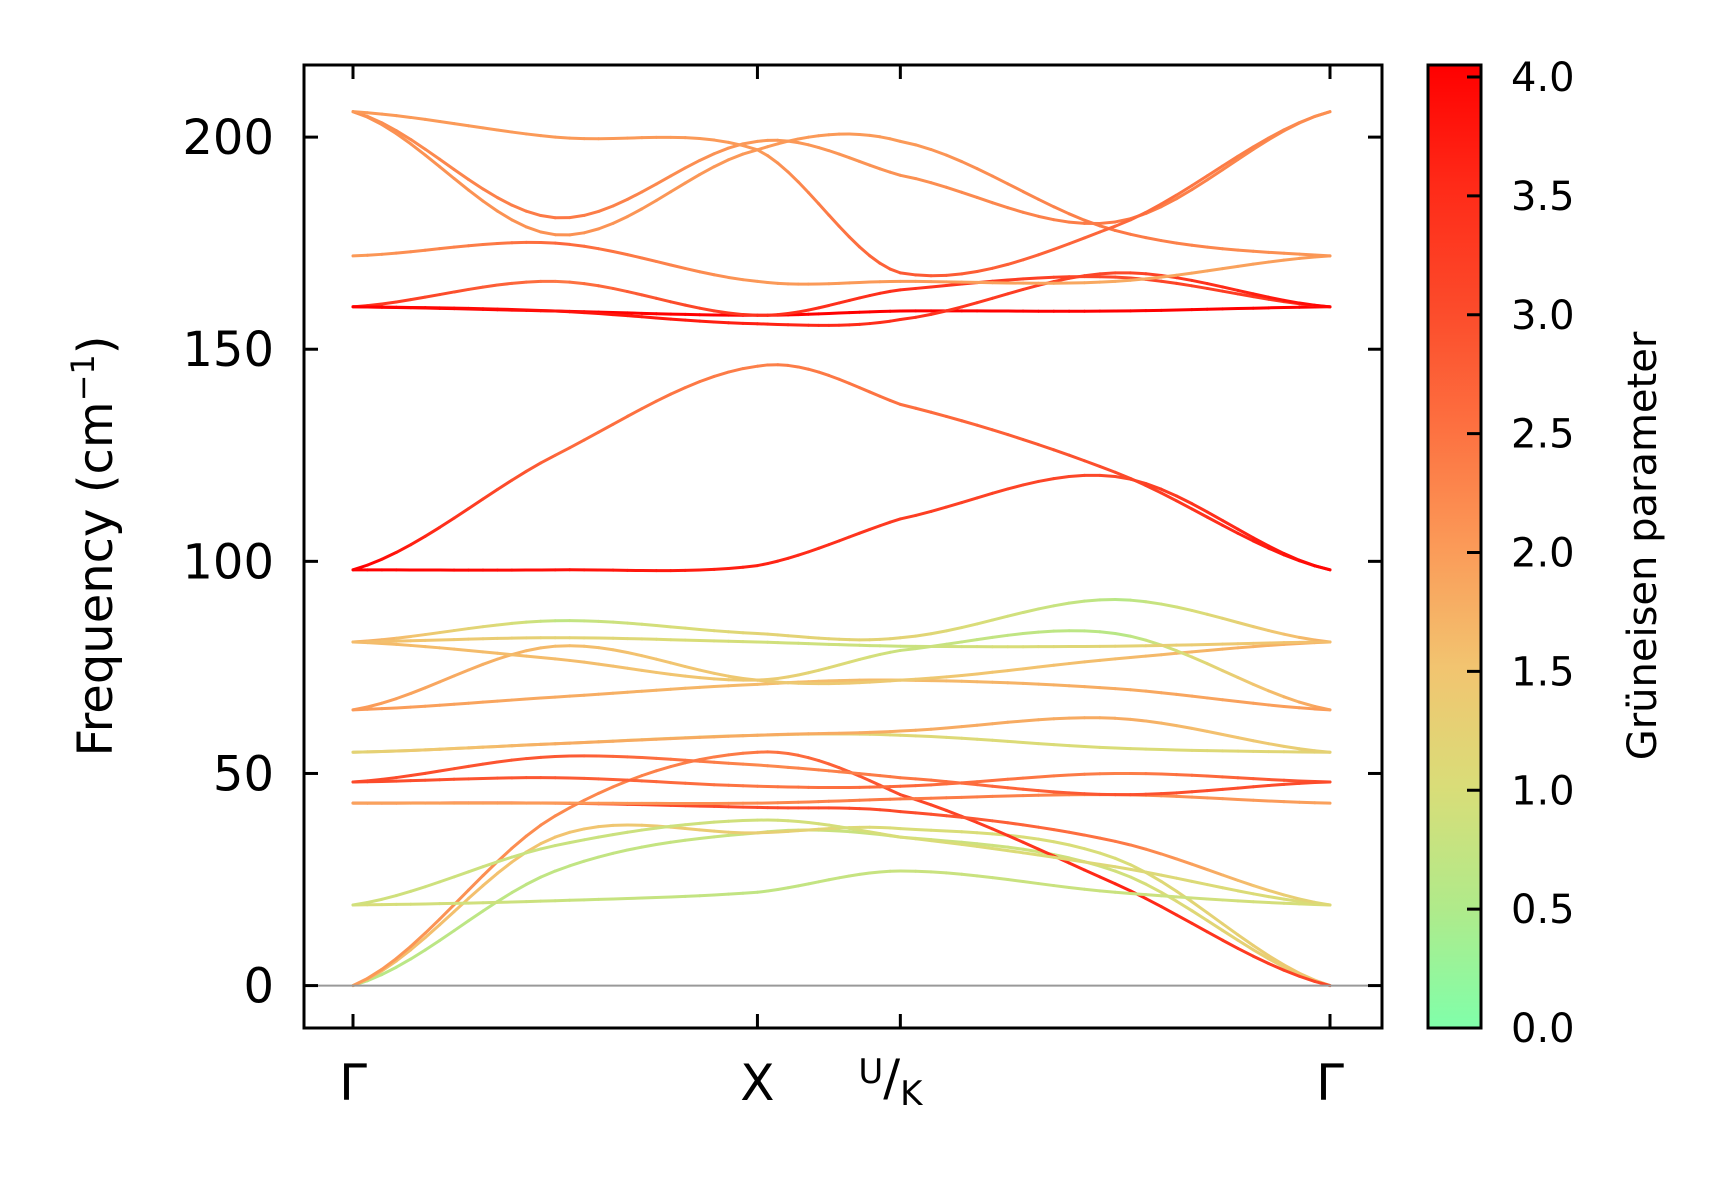  Describe the element at coordinates (94, 545) in the screenshot. I see `y-axis-label: Frequency (cm−1)` at that location.